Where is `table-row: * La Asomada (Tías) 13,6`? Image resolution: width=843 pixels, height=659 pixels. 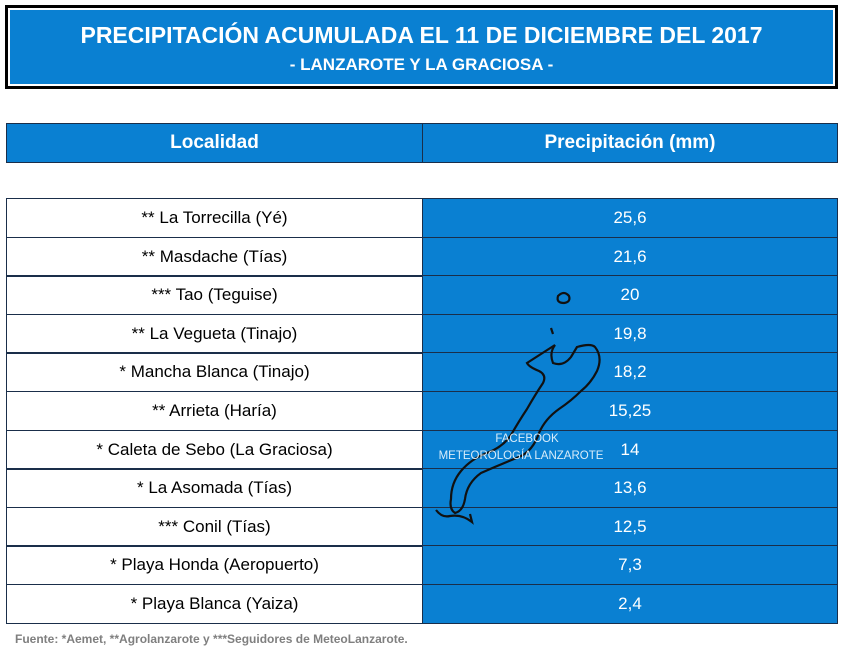 table-row: * La Asomada (Tías) 13,6 is located at coordinates (422, 488).